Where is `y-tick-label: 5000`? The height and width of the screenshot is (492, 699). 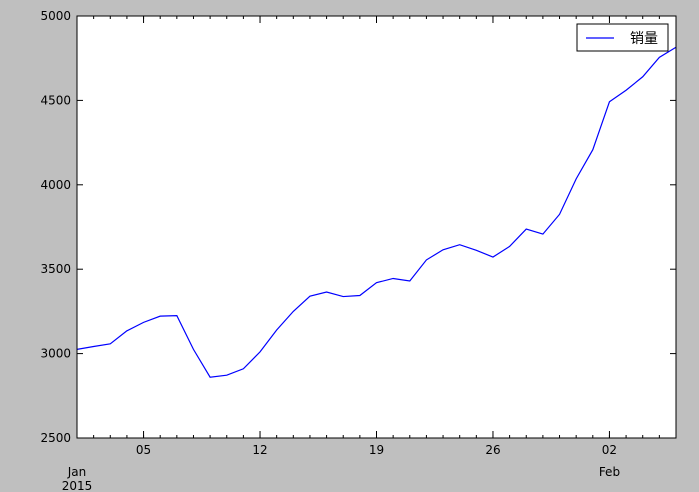 y-tick-label: 5000 is located at coordinates (55, 16).